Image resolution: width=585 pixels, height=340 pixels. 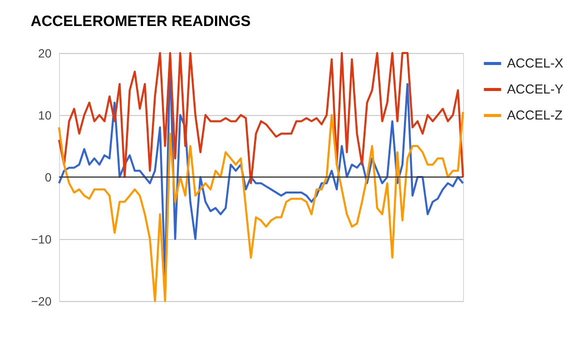 I want to click on legend-label: ACCEL-X, so click(x=535, y=63).